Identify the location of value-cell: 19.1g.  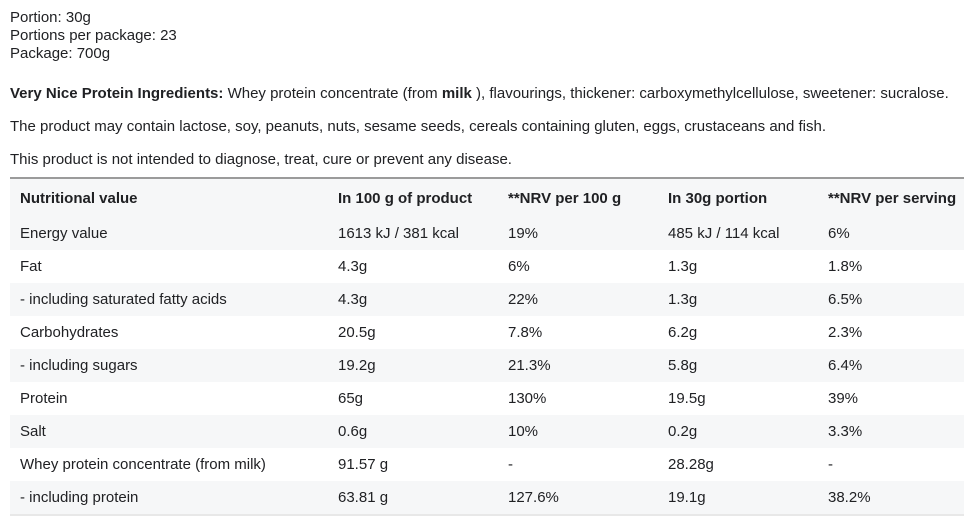
(687, 497).